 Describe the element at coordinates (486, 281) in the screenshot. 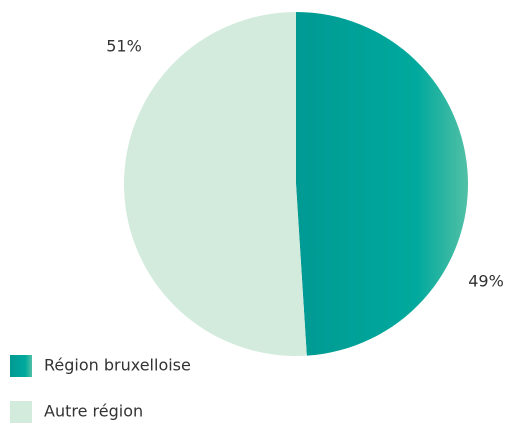

I see `slice-label: 49%` at that location.